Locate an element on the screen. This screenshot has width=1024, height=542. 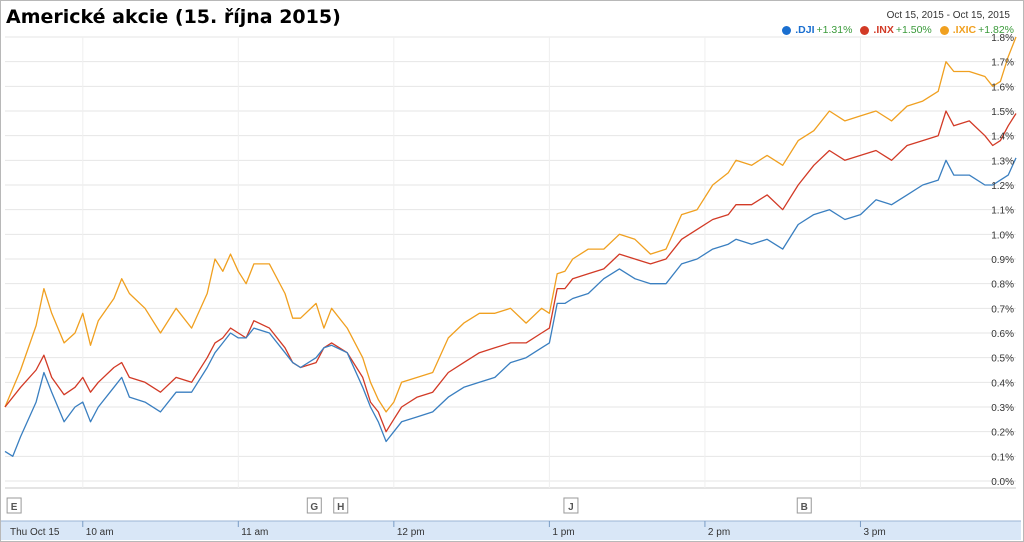
x-tick-label: Thu Oct 15 is located at coordinates (35, 532).